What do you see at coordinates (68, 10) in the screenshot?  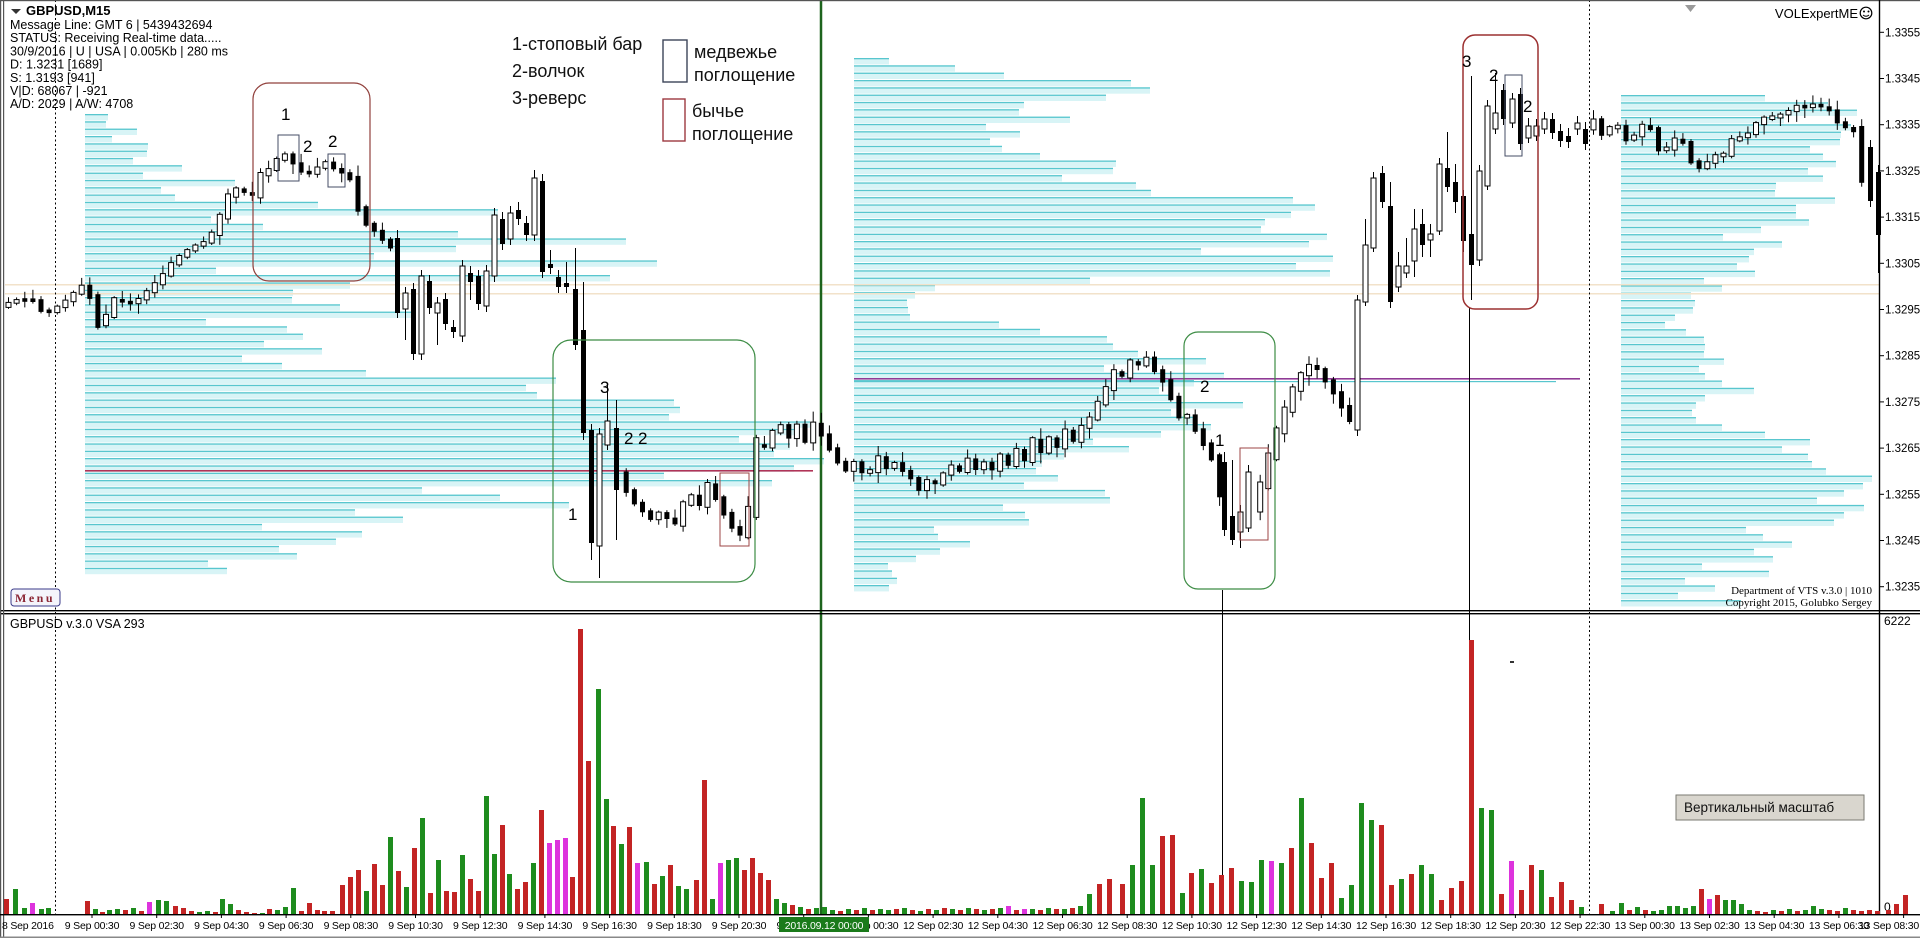 I see `svg-text: GBPUSD,M15` at bounding box center [68, 10].